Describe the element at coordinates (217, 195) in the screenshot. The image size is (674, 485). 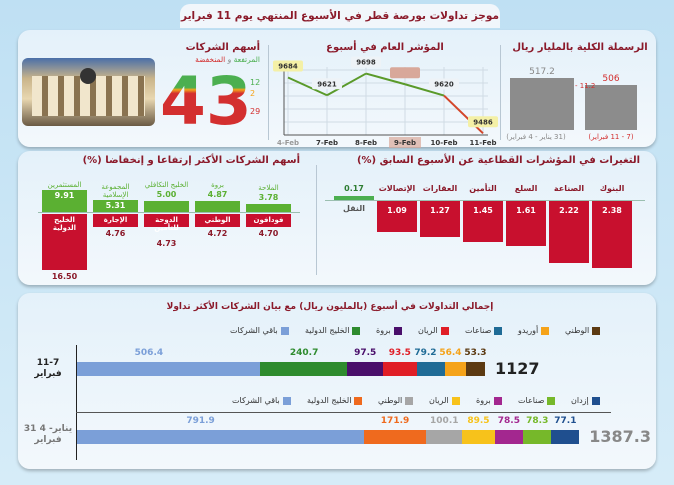
I see `gainer-value: 4.87` at that location.